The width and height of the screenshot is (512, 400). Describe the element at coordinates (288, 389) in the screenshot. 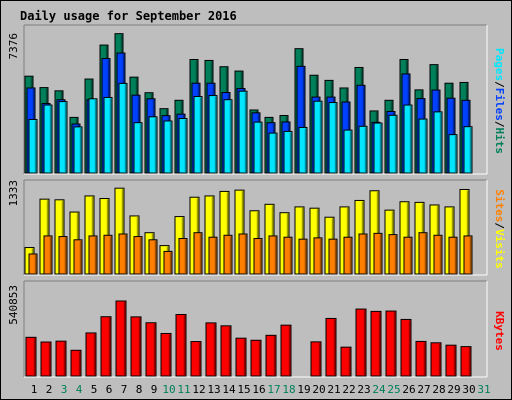

I see `day-label: 18` at that location.